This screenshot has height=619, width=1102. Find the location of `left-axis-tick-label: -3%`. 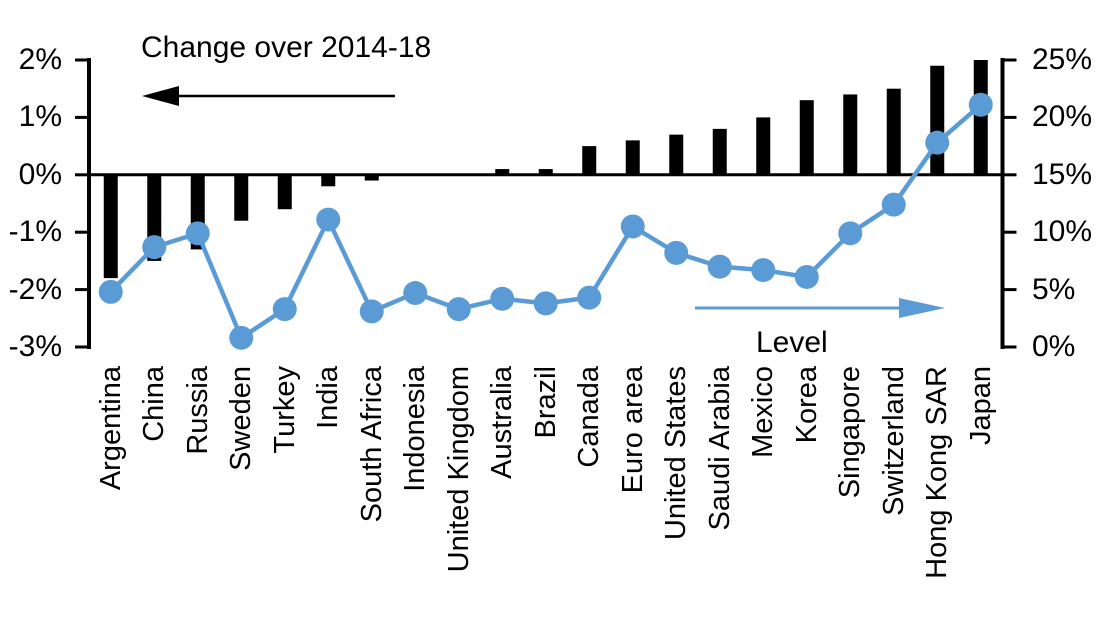

left-axis-tick-label: -3% is located at coordinates (35, 346).